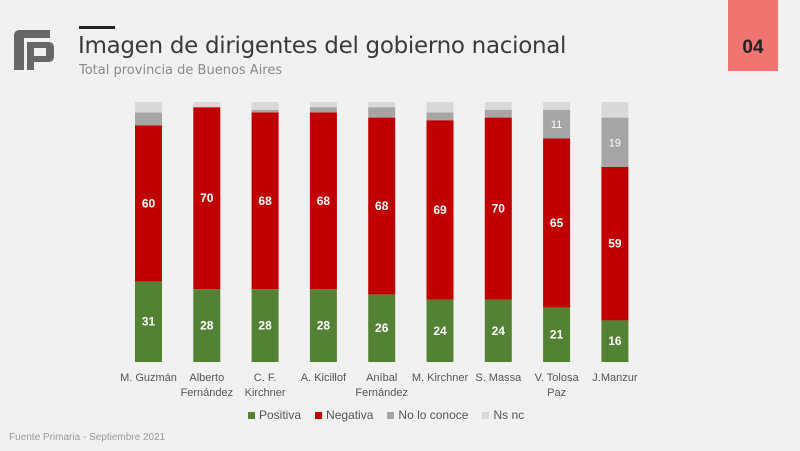 This screenshot has width=800, height=451. What do you see at coordinates (440, 116) in the screenshot?
I see `bar-no-lo-conoce-m-kirchner` at bounding box center [440, 116].